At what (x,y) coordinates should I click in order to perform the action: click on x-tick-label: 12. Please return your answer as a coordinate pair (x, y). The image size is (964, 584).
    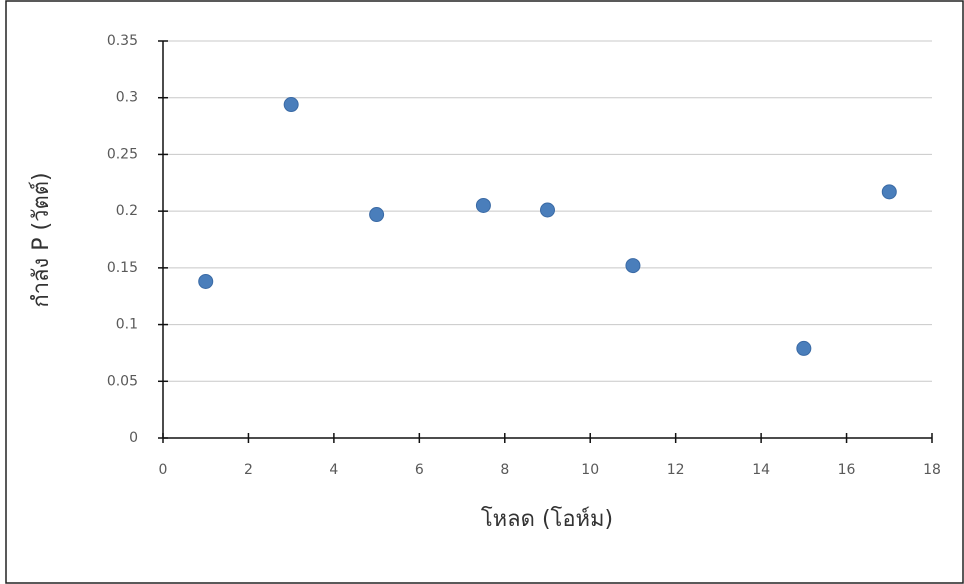
    Looking at the image, I should click on (676, 470).